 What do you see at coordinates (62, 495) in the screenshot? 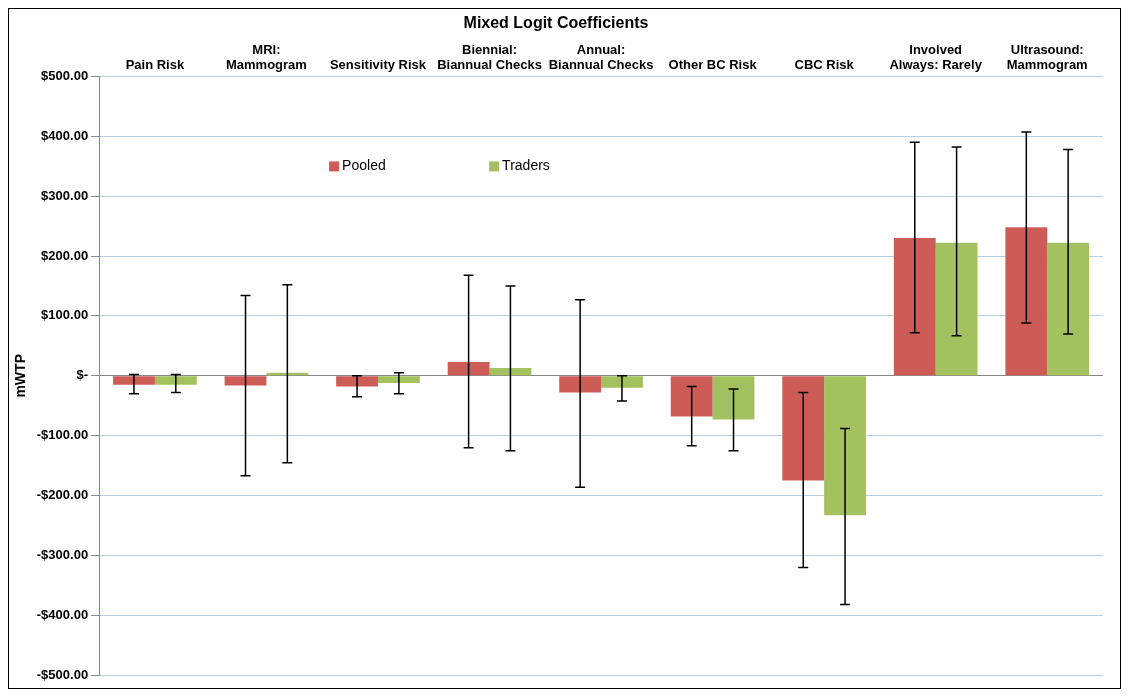
I see `y-tick-label: -$200.00` at bounding box center [62, 495].